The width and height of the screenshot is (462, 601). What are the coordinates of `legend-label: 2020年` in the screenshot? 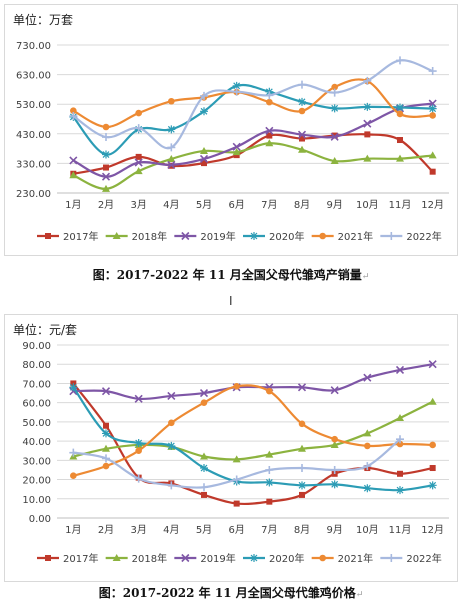 It's located at (286, 236).